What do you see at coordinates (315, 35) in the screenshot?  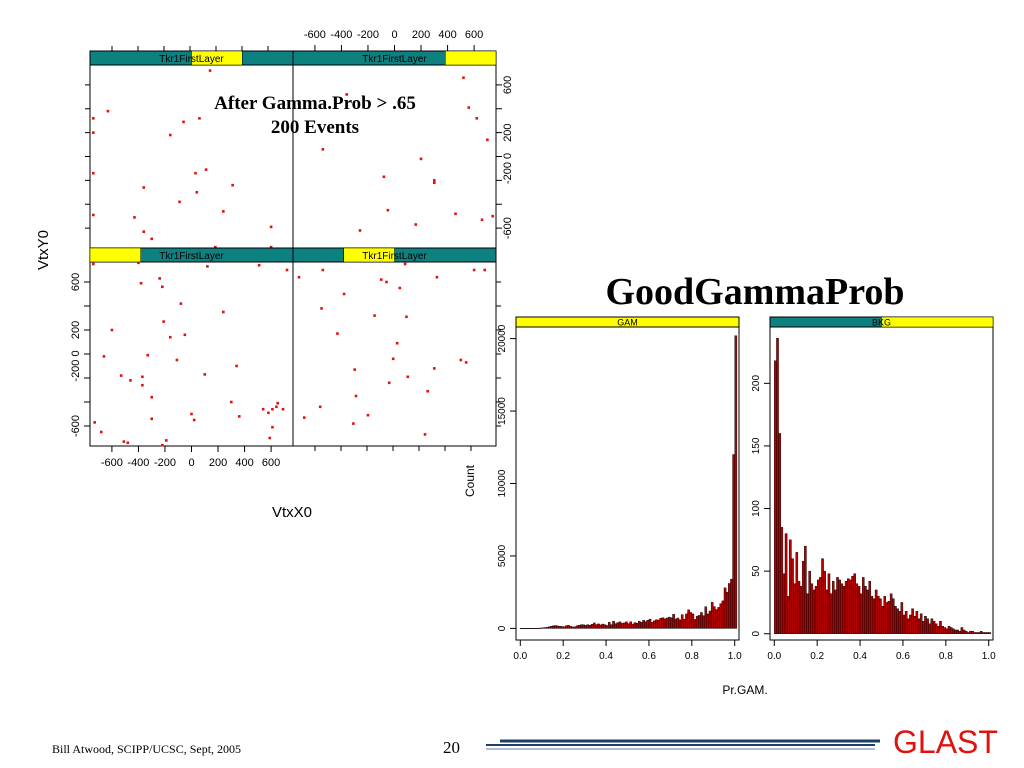 I see `x-tick-label-top: -600` at bounding box center [315, 35].